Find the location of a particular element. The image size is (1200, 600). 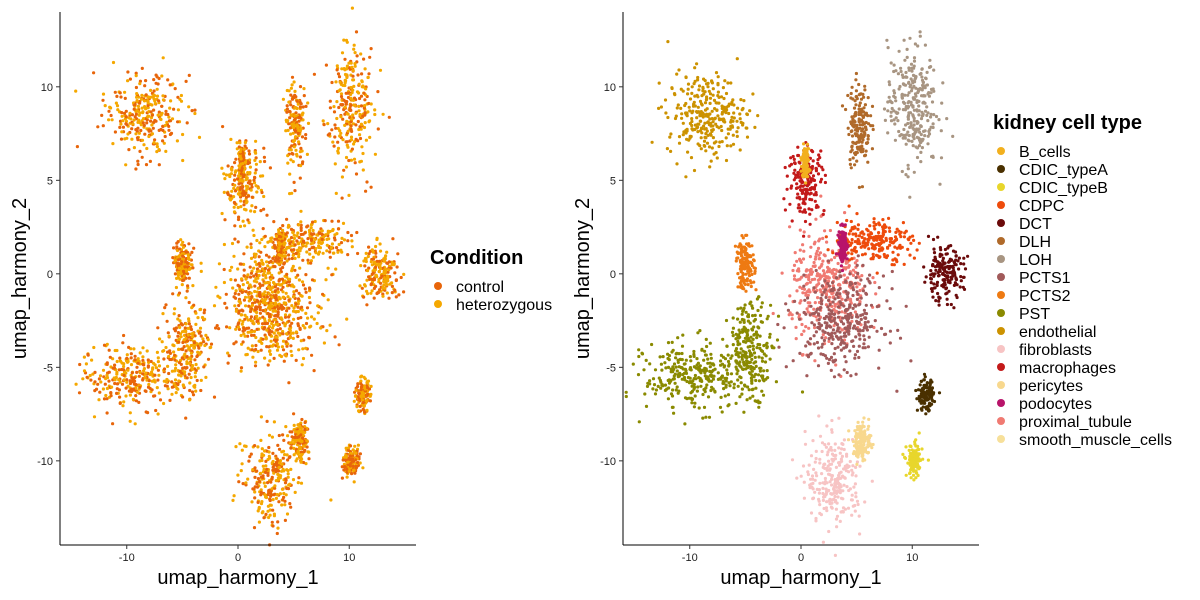

cluster-LOH is located at coordinates (344, 103).